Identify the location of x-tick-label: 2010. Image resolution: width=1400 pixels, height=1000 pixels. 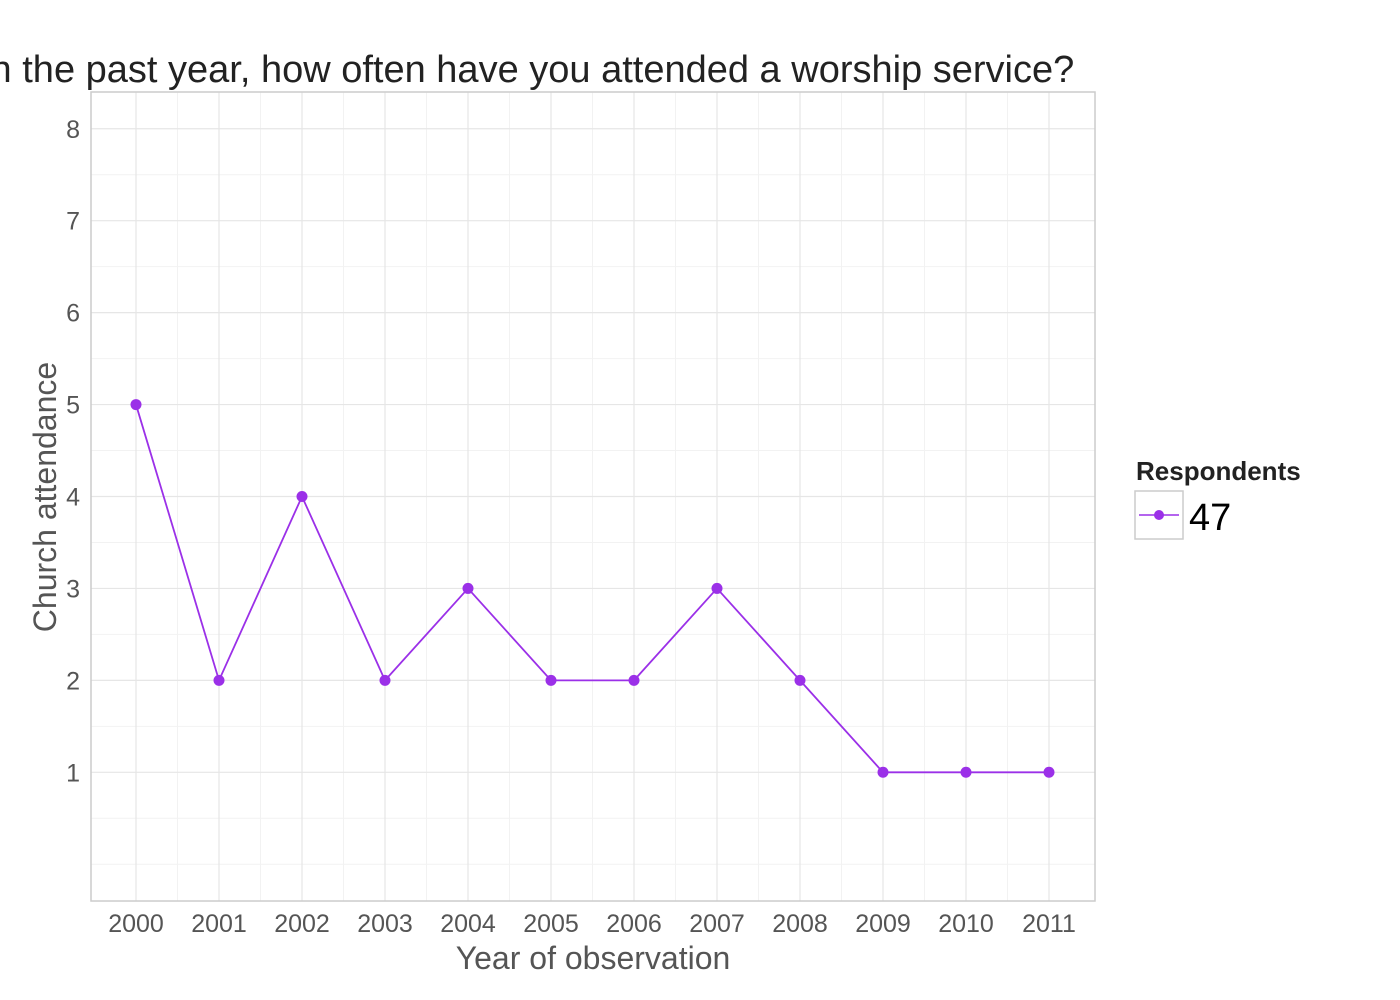
(966, 924).